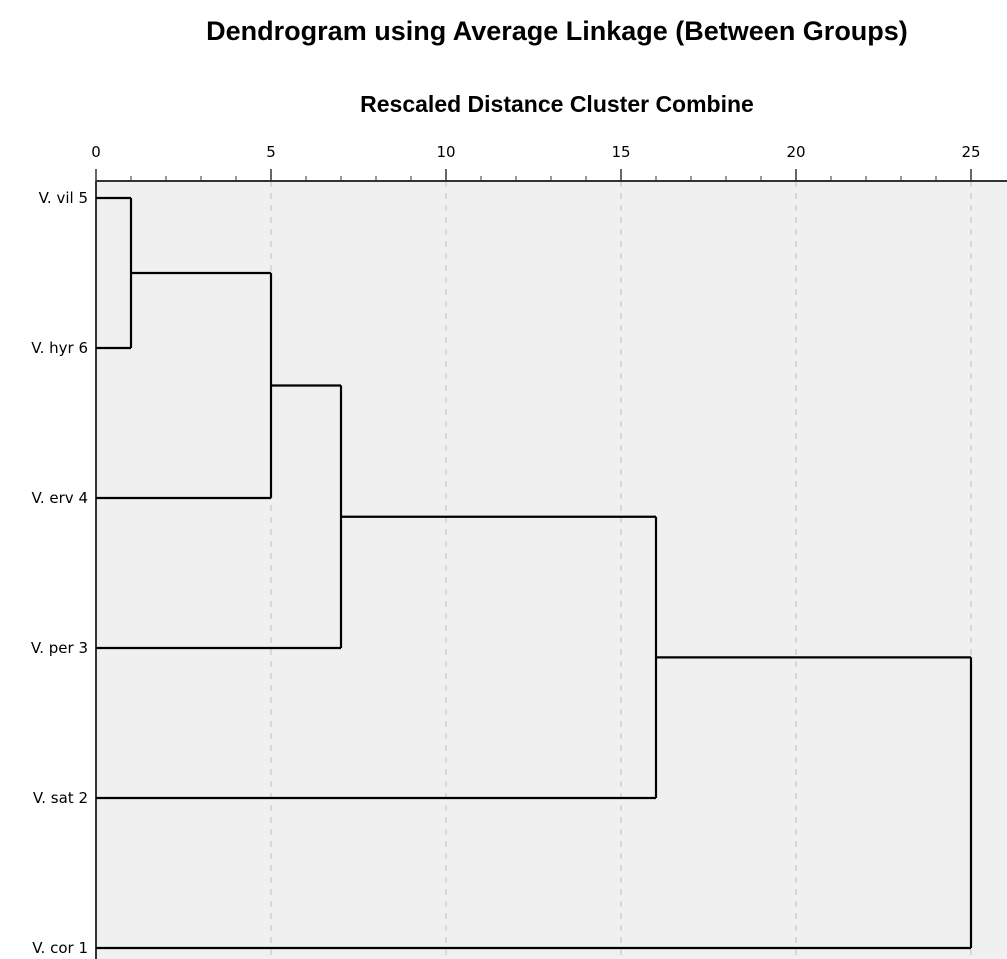 The image size is (1007, 959). Describe the element at coordinates (96, 152) in the screenshot. I see `x-tick-label-0: 0` at that location.